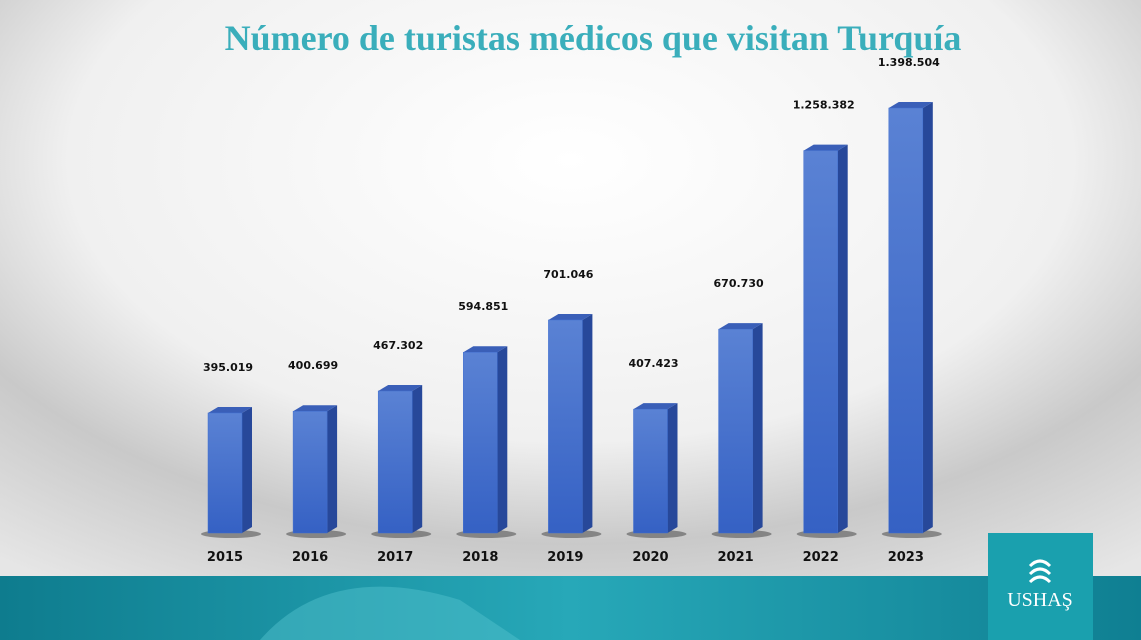 This screenshot has height=640, width=1141. What do you see at coordinates (906, 557) in the screenshot?
I see `x-tick-label: 2023` at bounding box center [906, 557].